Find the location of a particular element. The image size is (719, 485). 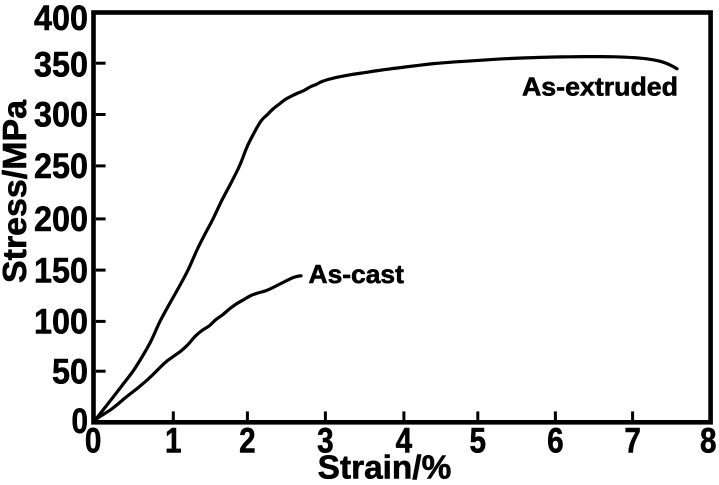

svg-text: 1 is located at coordinates (173, 441).